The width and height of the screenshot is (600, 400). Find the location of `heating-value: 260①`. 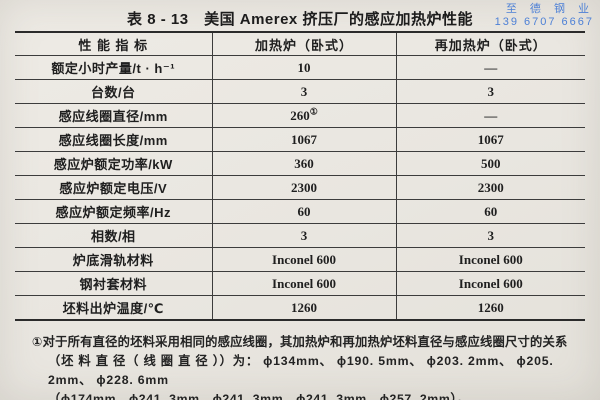

heating-value: 260① is located at coordinates (303, 115).